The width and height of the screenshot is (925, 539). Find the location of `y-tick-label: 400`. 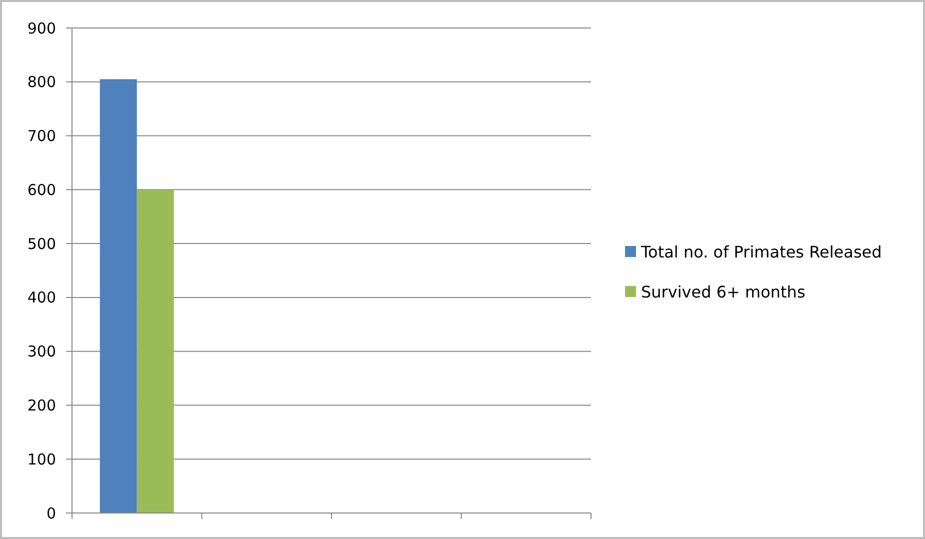

y-tick-label: 400 is located at coordinates (41, 297).